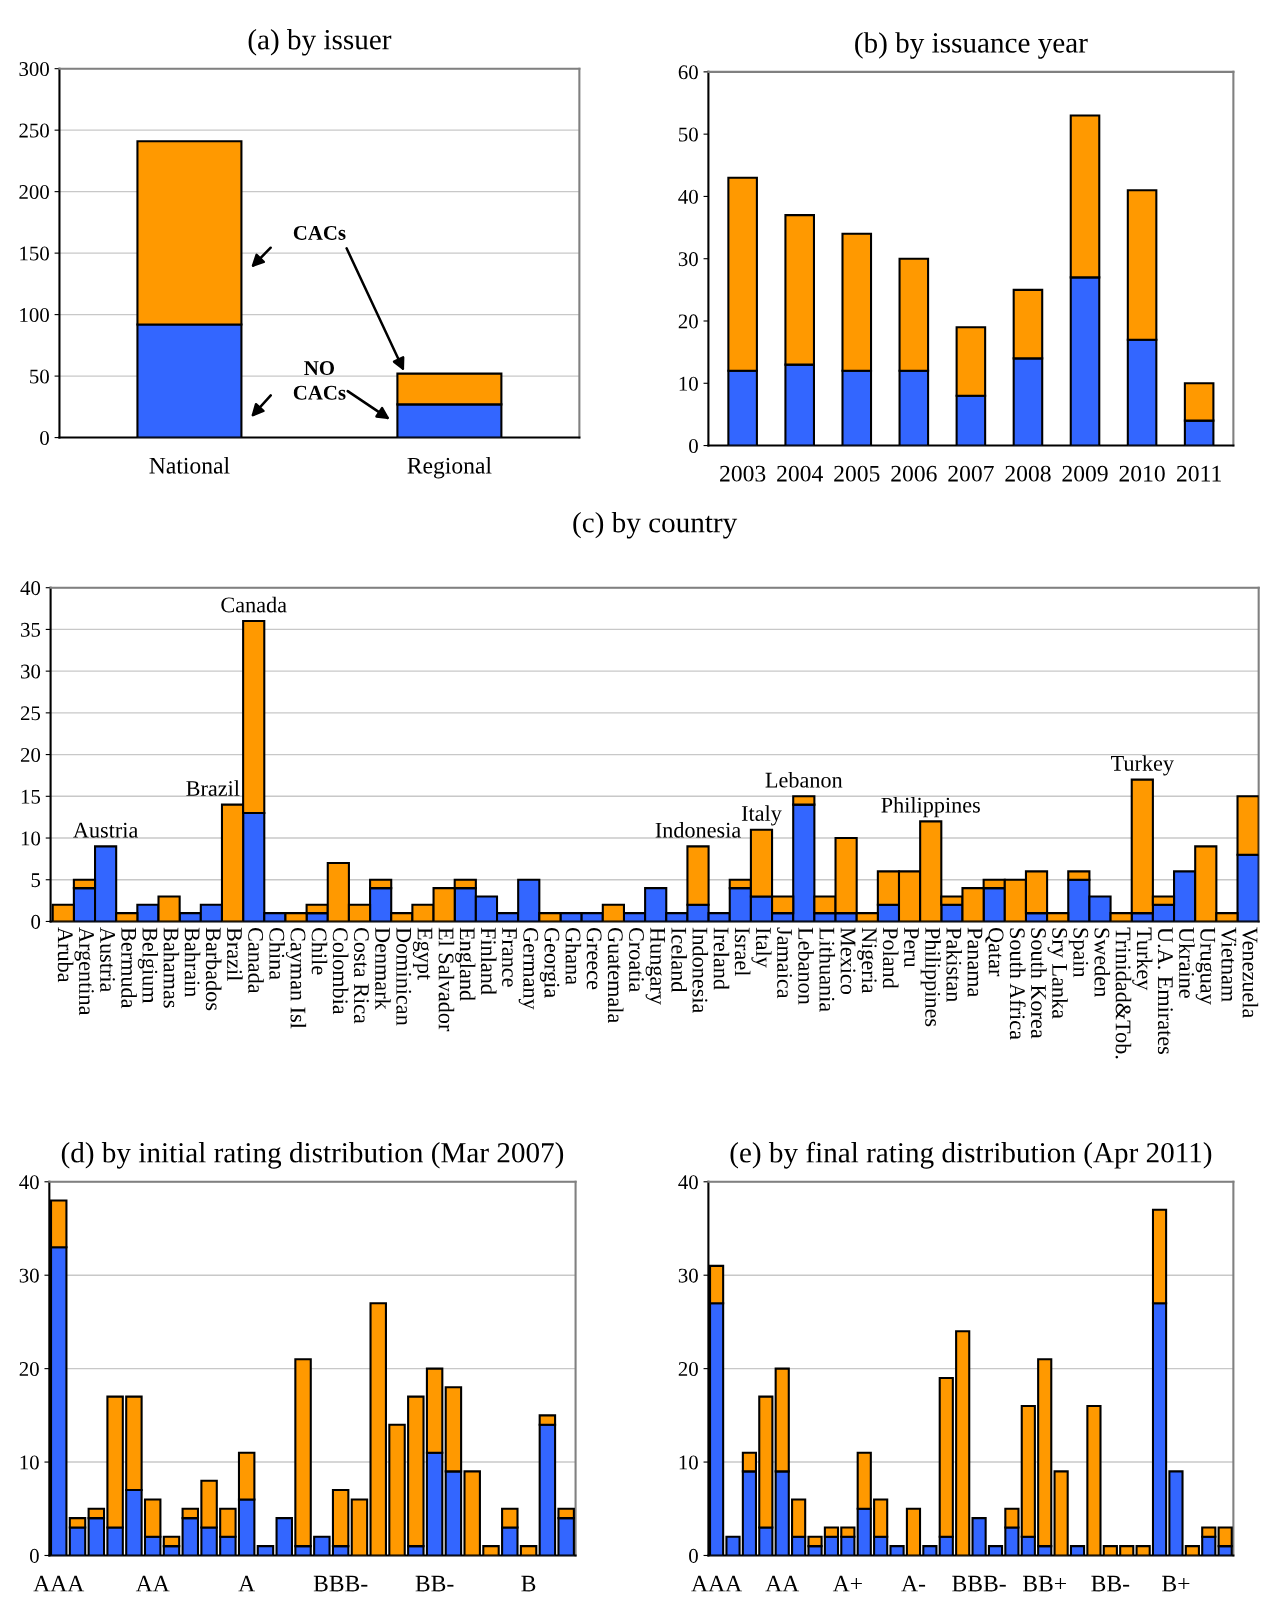 This screenshot has height=1597, width=1265. I want to click on x-tick-label: China, so click(277, 953).